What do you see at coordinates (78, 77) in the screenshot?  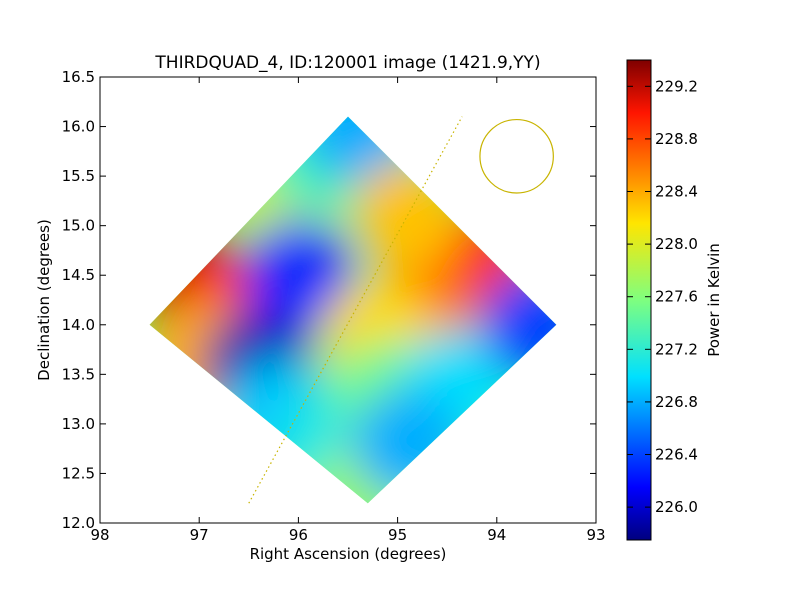 I see `y-tick-label: 16.5` at bounding box center [78, 77].